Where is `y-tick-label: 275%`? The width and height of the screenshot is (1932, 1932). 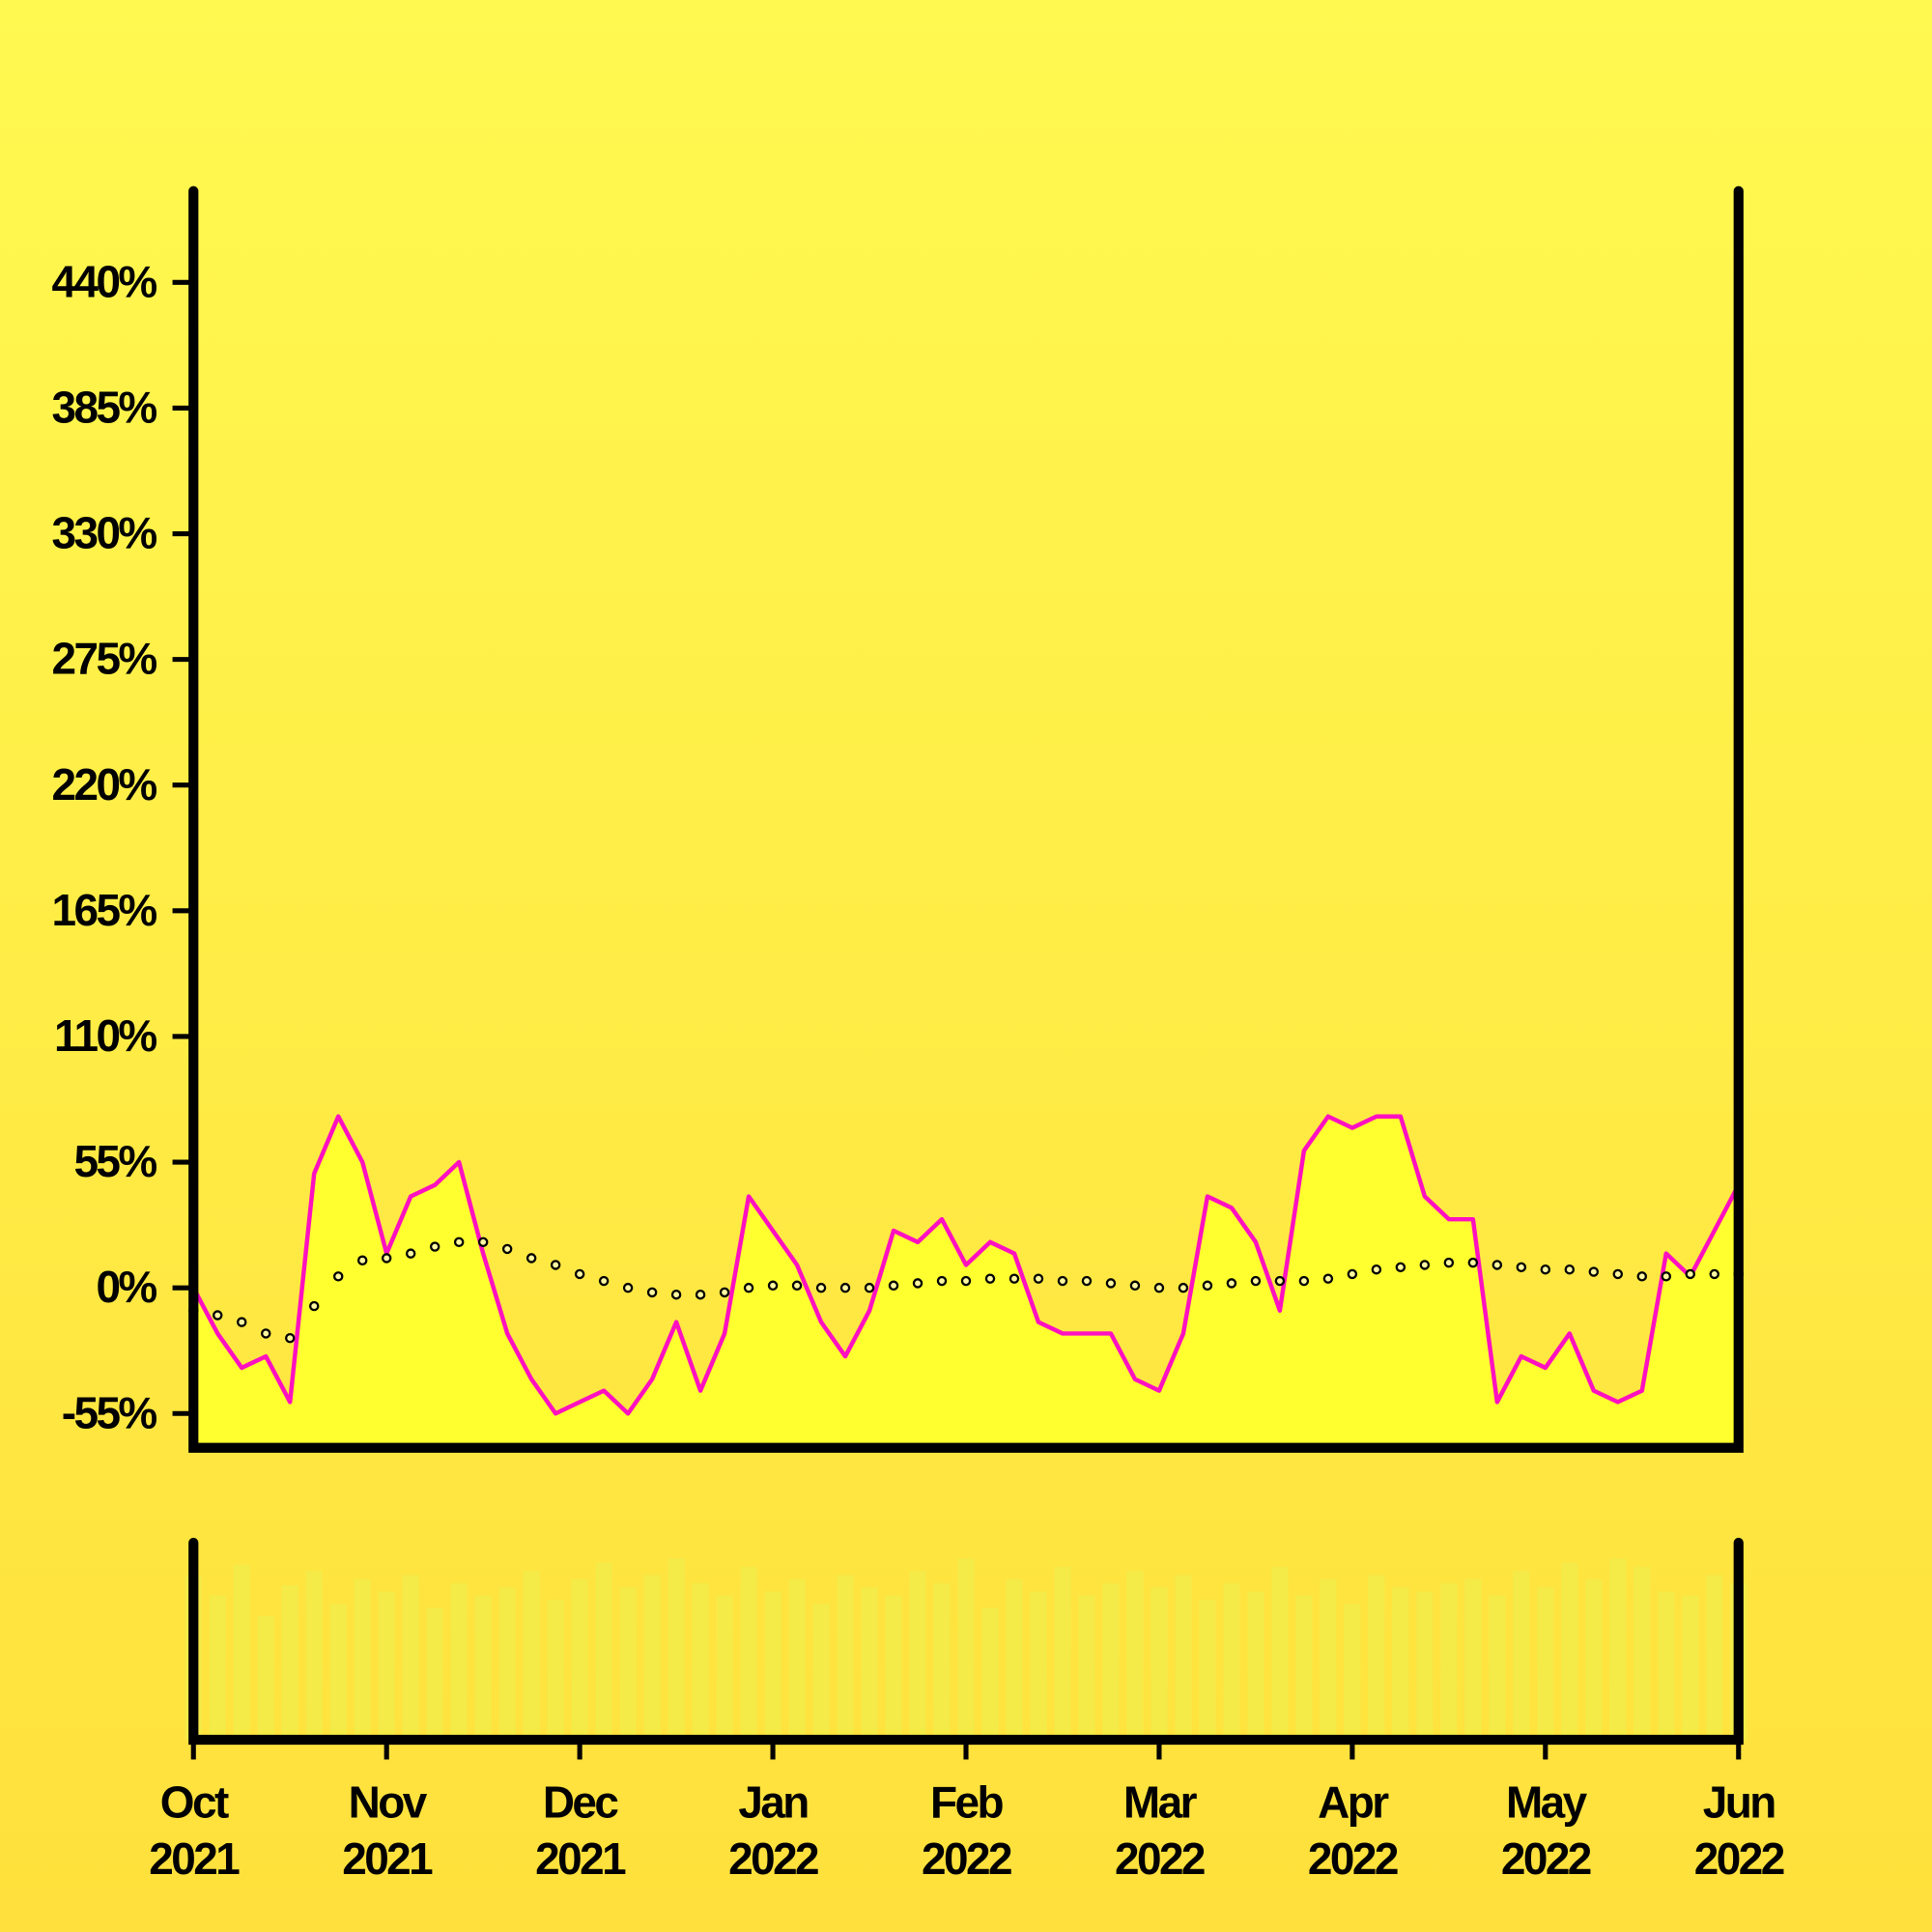
y-tick-label: 275% is located at coordinates (104, 659).